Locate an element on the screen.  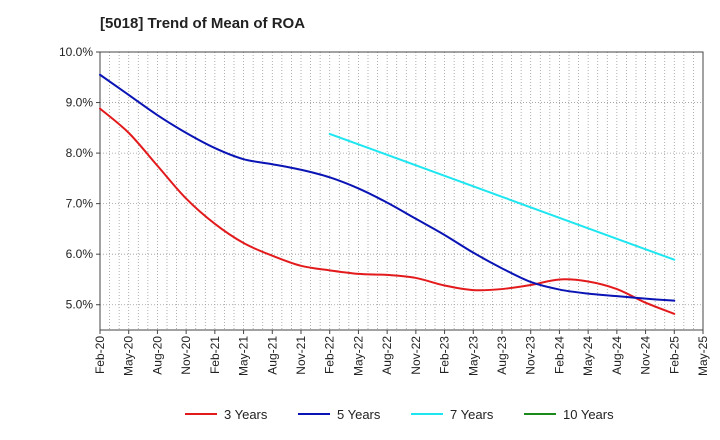
x-tick-label: May-20 is located at coordinates (129, 356).